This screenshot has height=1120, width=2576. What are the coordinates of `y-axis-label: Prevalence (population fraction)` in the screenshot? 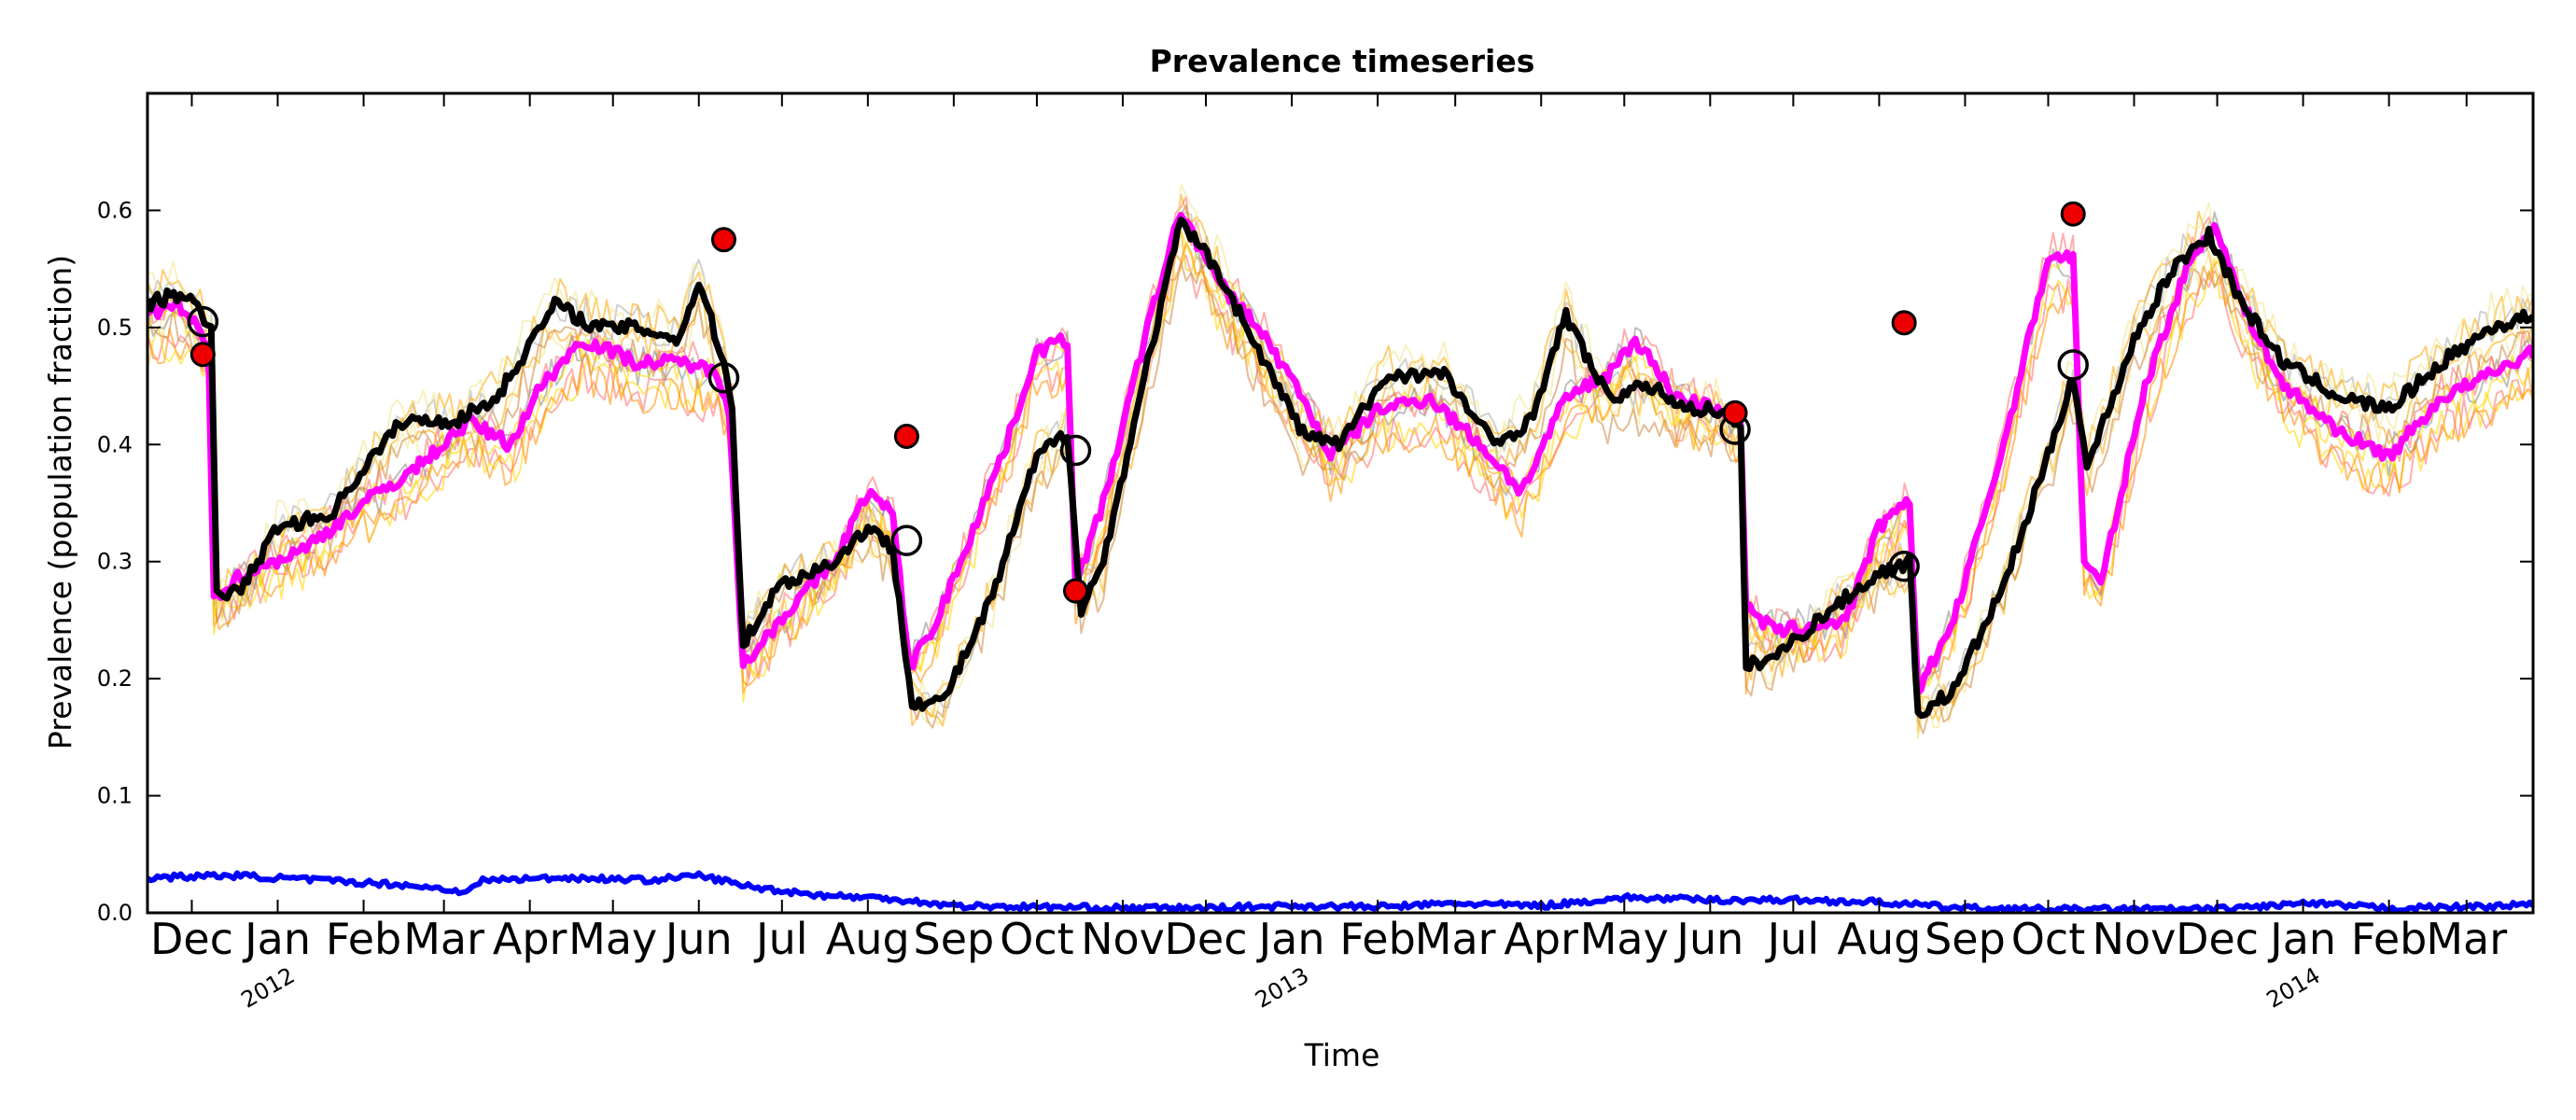 It's located at (60, 502).